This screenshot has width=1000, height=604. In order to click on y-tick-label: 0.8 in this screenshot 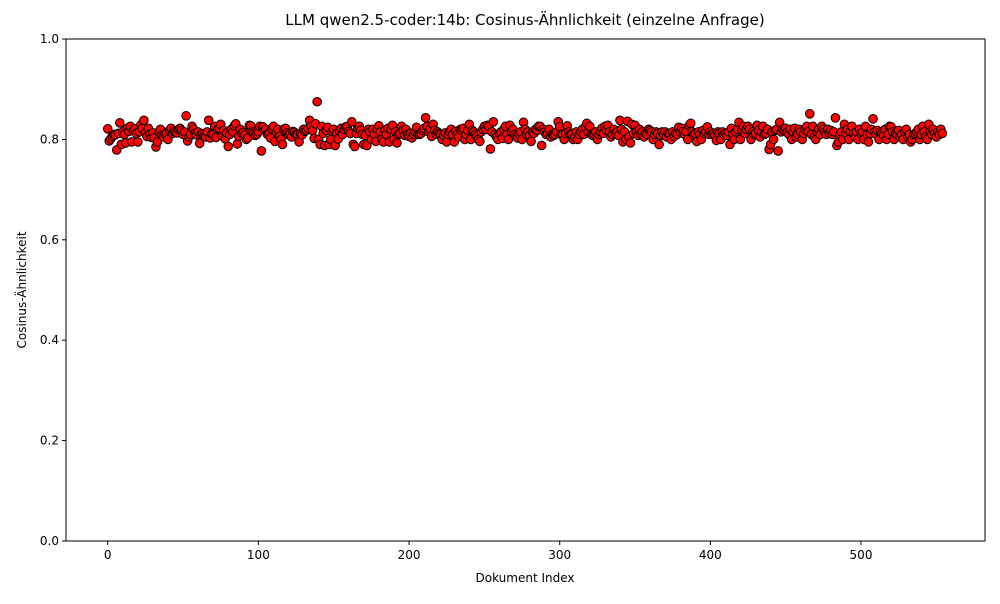, I will do `click(49, 139)`.